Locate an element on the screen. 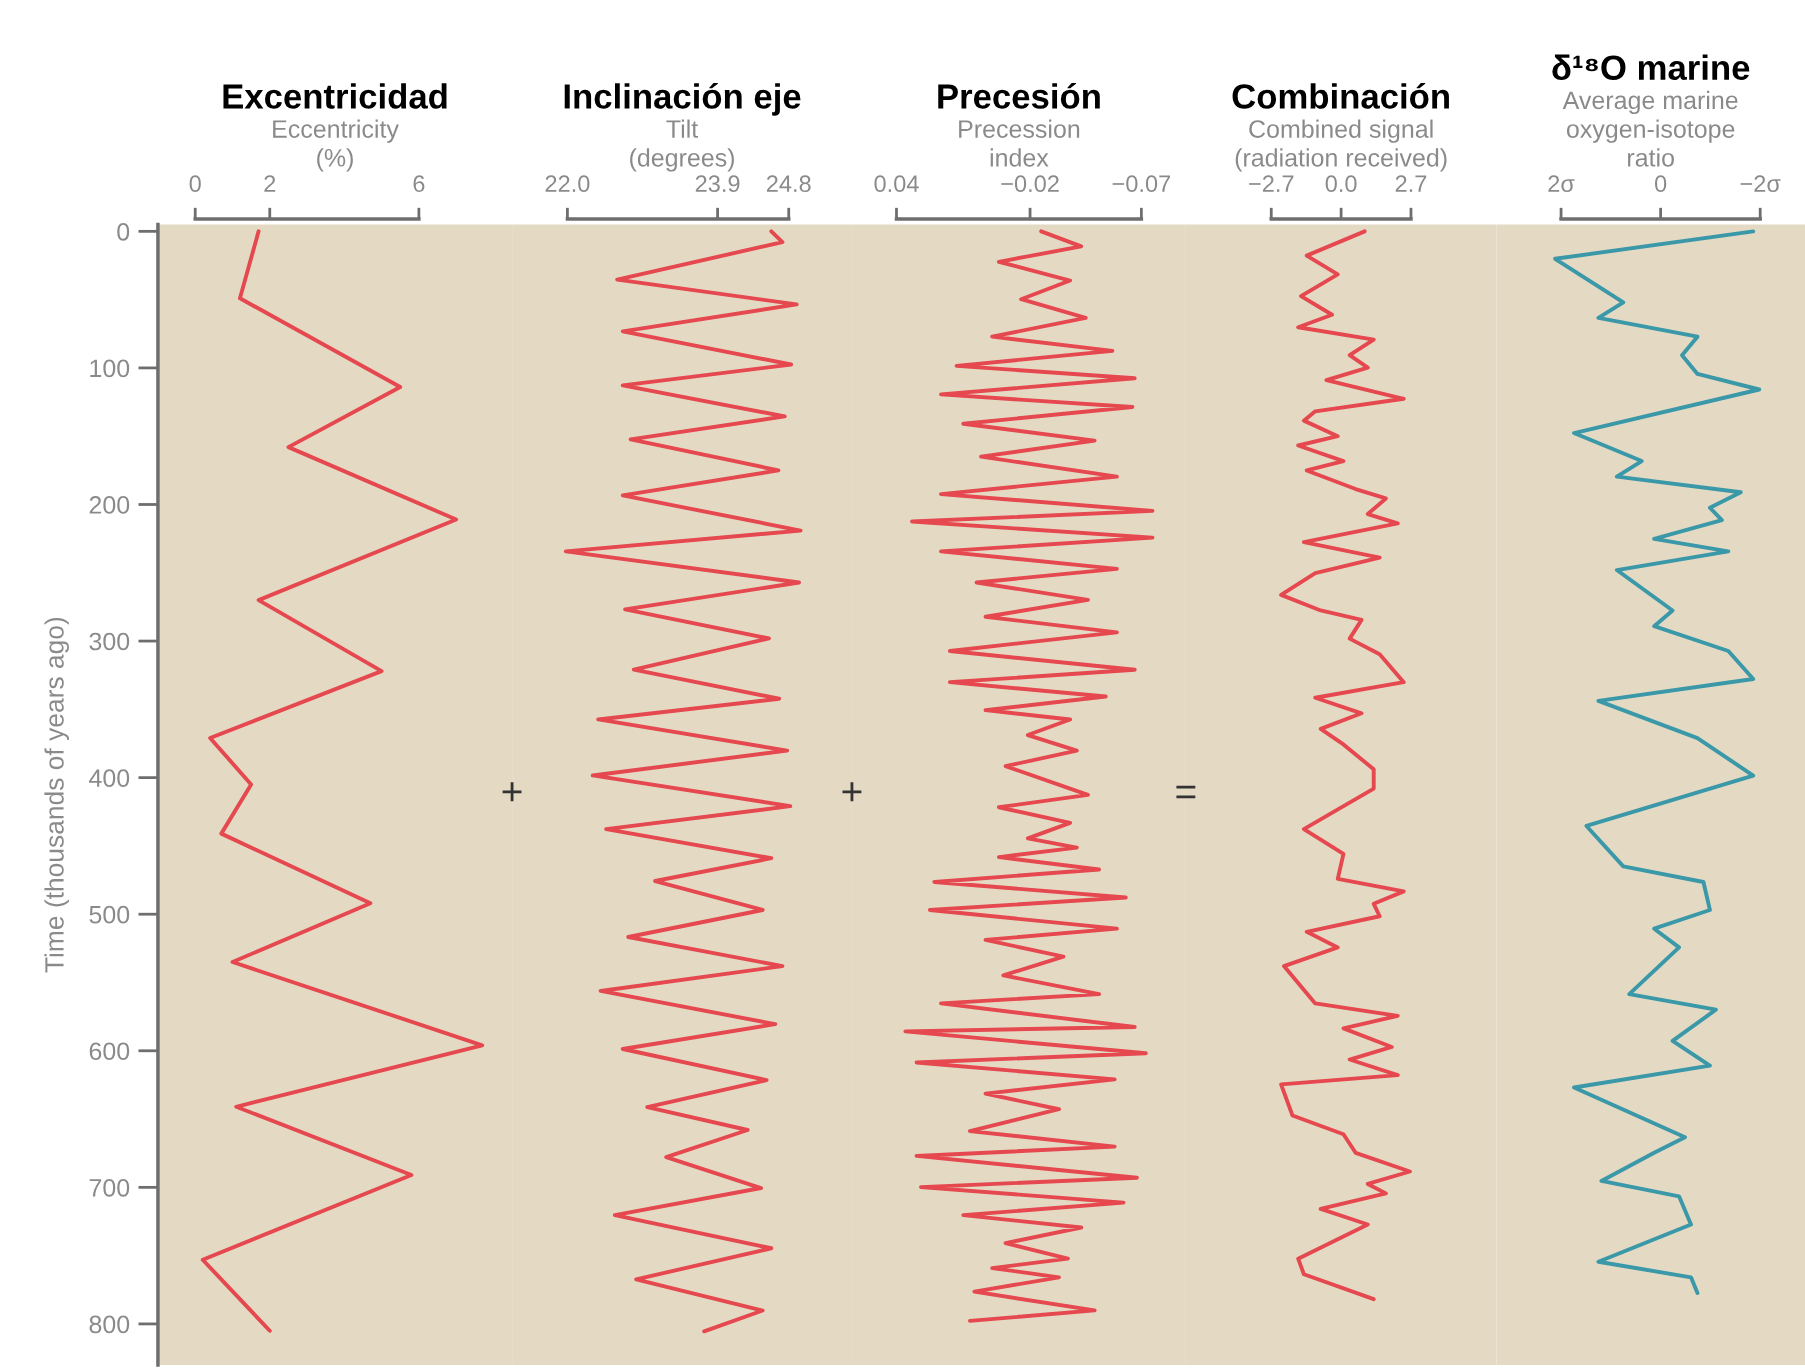 Image resolution: width=1805 pixels, height=1369 pixels. y-tick-label: 400 is located at coordinates (109, 778).